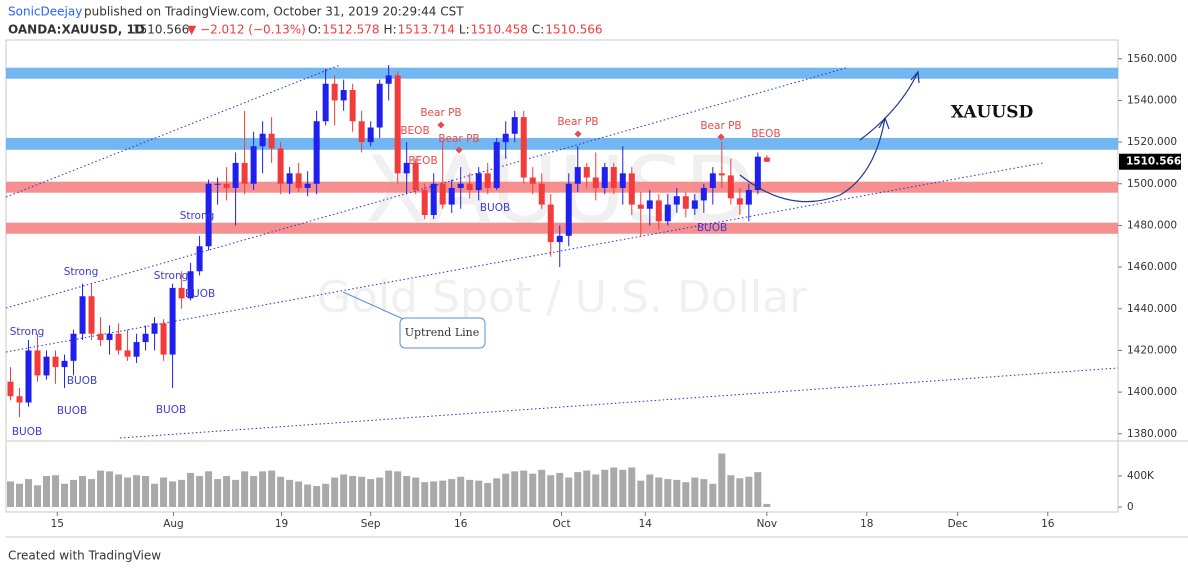 Image resolution: width=1188 pixels, height=574 pixels. Describe the element at coordinates (1152, 142) in the screenshot. I see `y-tick-label: 1520.000` at that location.